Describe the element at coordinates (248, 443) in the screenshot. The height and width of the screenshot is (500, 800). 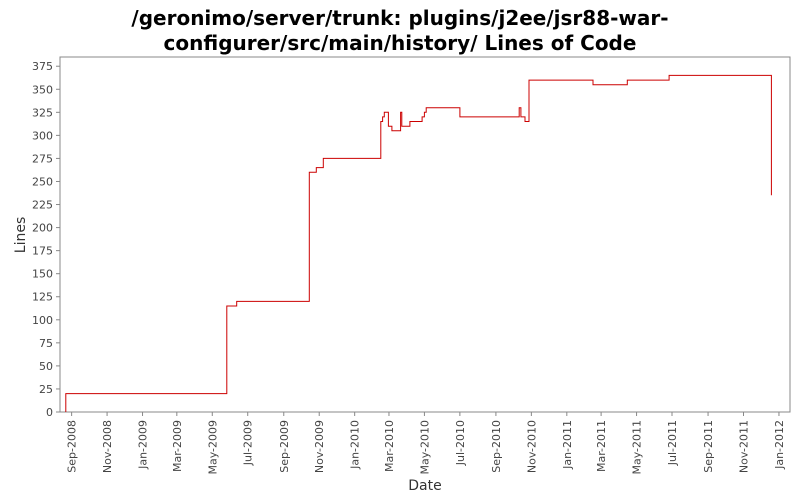
I see `x-tick-label: Jul-2009` at that location.